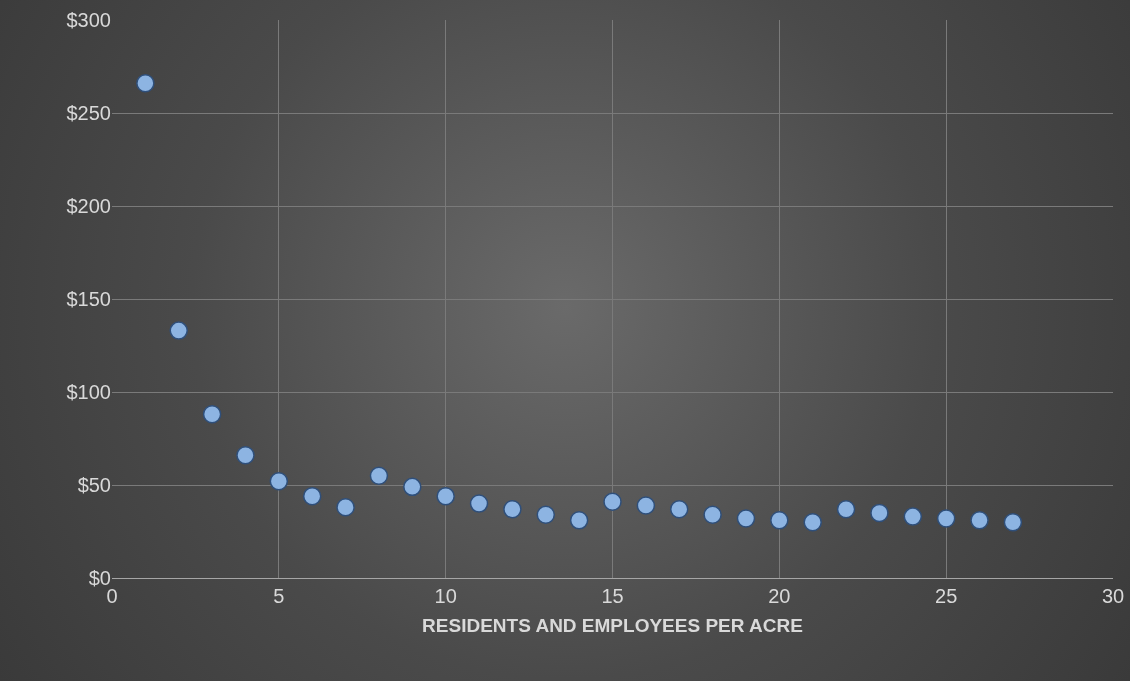 Image resolution: width=1130 pixels, height=681 pixels. Describe the element at coordinates (779, 596) in the screenshot. I see `x-tick-label: 20` at that location.